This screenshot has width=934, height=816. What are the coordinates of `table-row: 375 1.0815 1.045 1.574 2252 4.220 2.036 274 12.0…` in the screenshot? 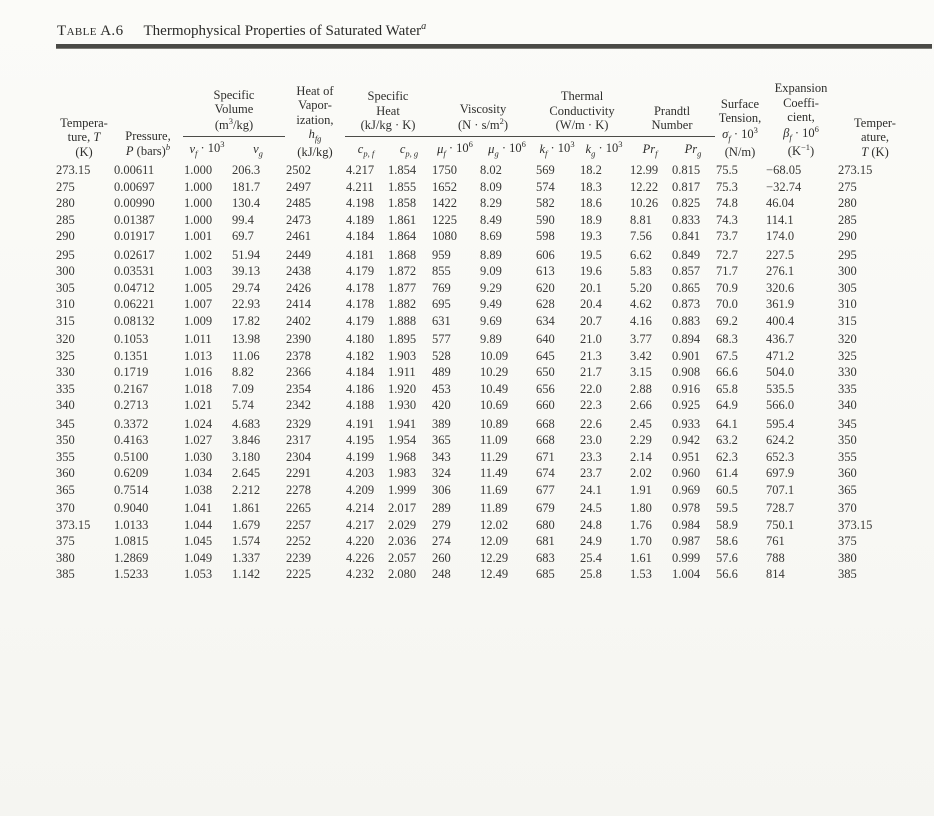 It's located at (484, 541).